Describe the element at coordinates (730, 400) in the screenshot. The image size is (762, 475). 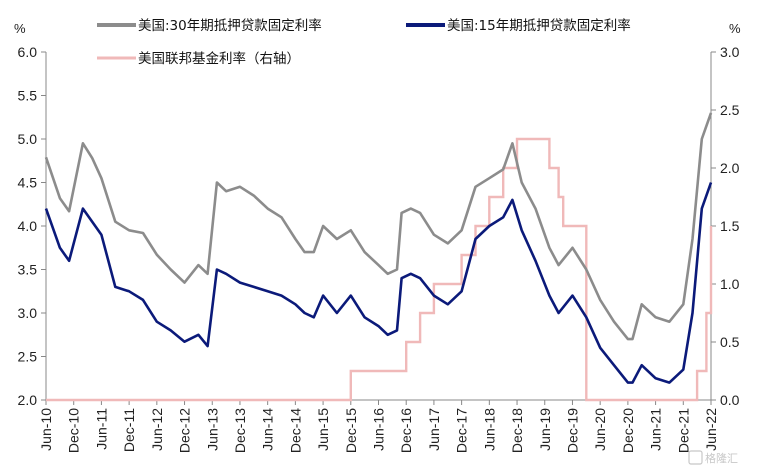
I see `right-tick-label: 0.0` at that location.